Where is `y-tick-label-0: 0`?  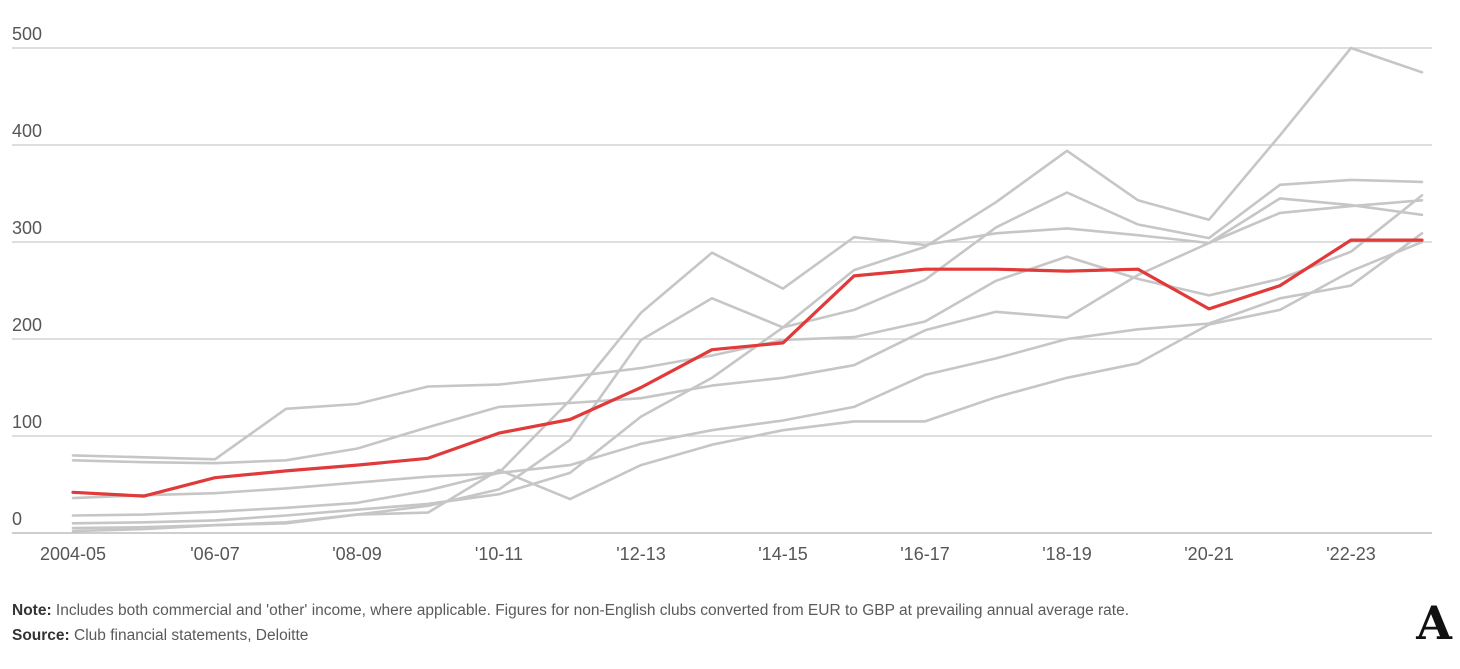
y-tick-label-0: 0 is located at coordinates (17, 519).